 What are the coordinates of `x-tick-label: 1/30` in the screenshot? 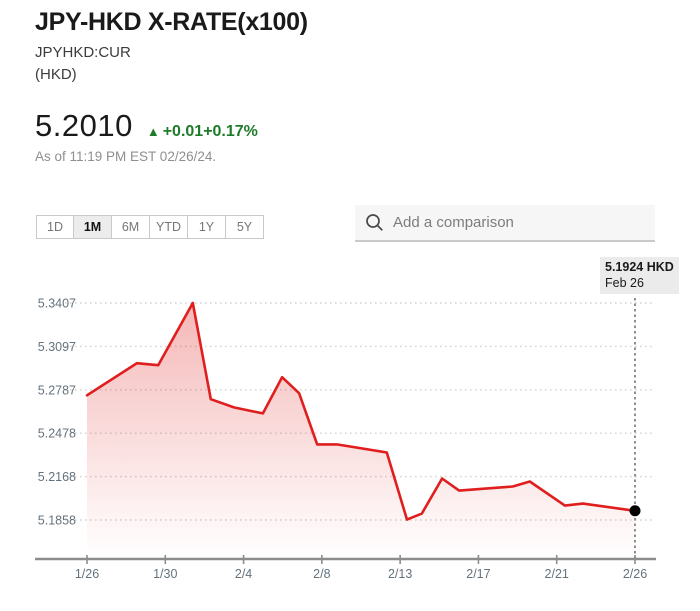 It's located at (165, 574).